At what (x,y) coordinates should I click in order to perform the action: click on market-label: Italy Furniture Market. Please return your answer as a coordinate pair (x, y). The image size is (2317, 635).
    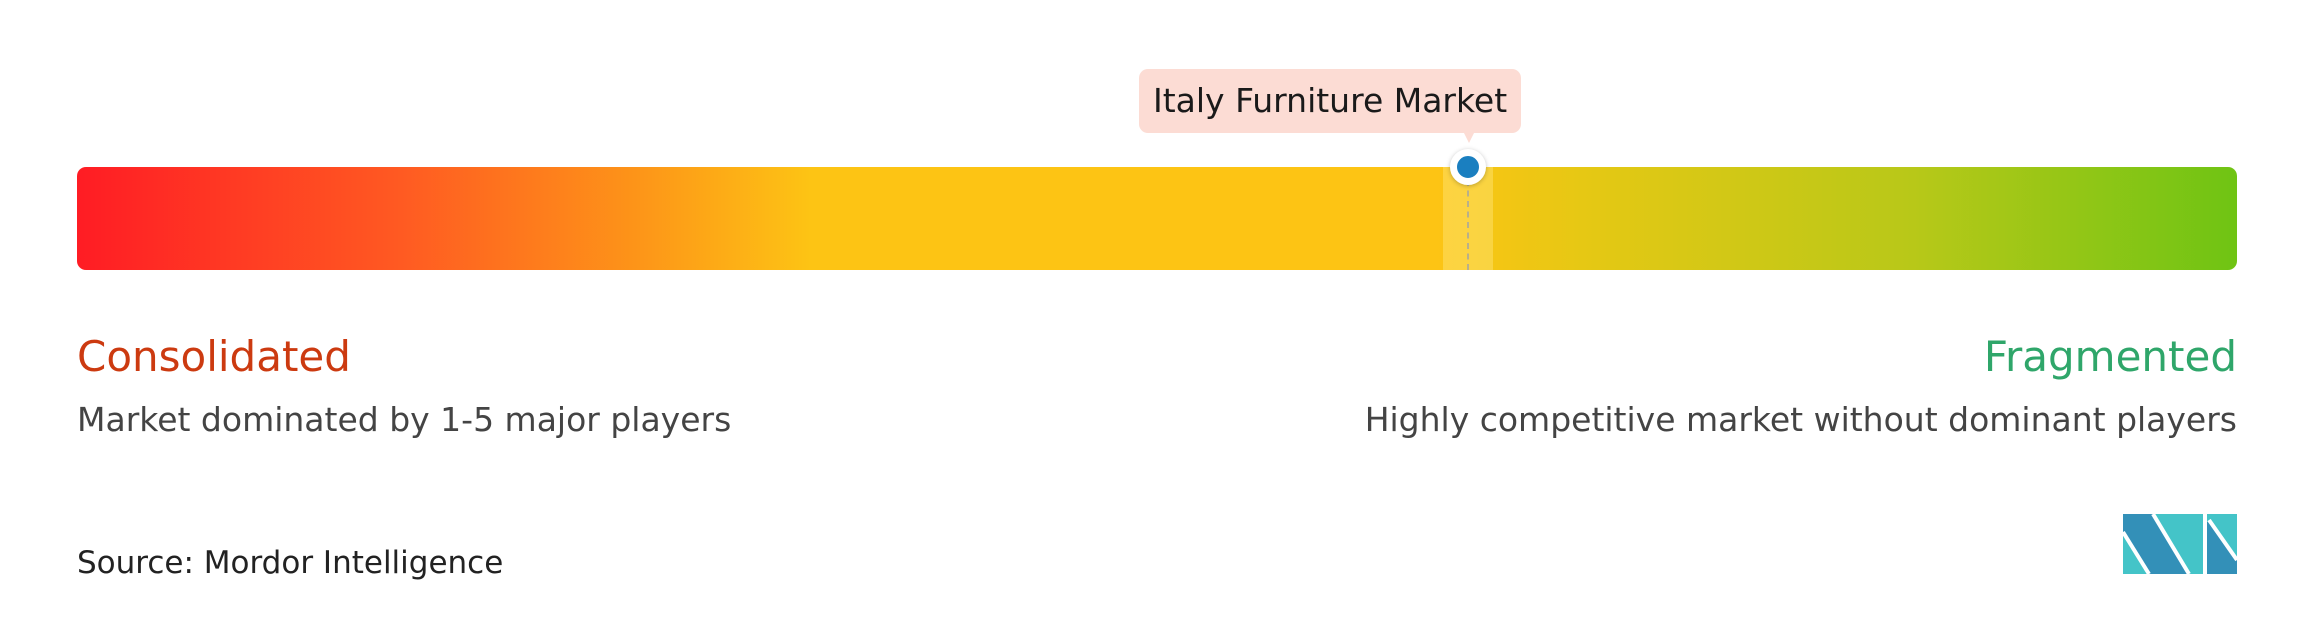
    Looking at the image, I should click on (1330, 100).